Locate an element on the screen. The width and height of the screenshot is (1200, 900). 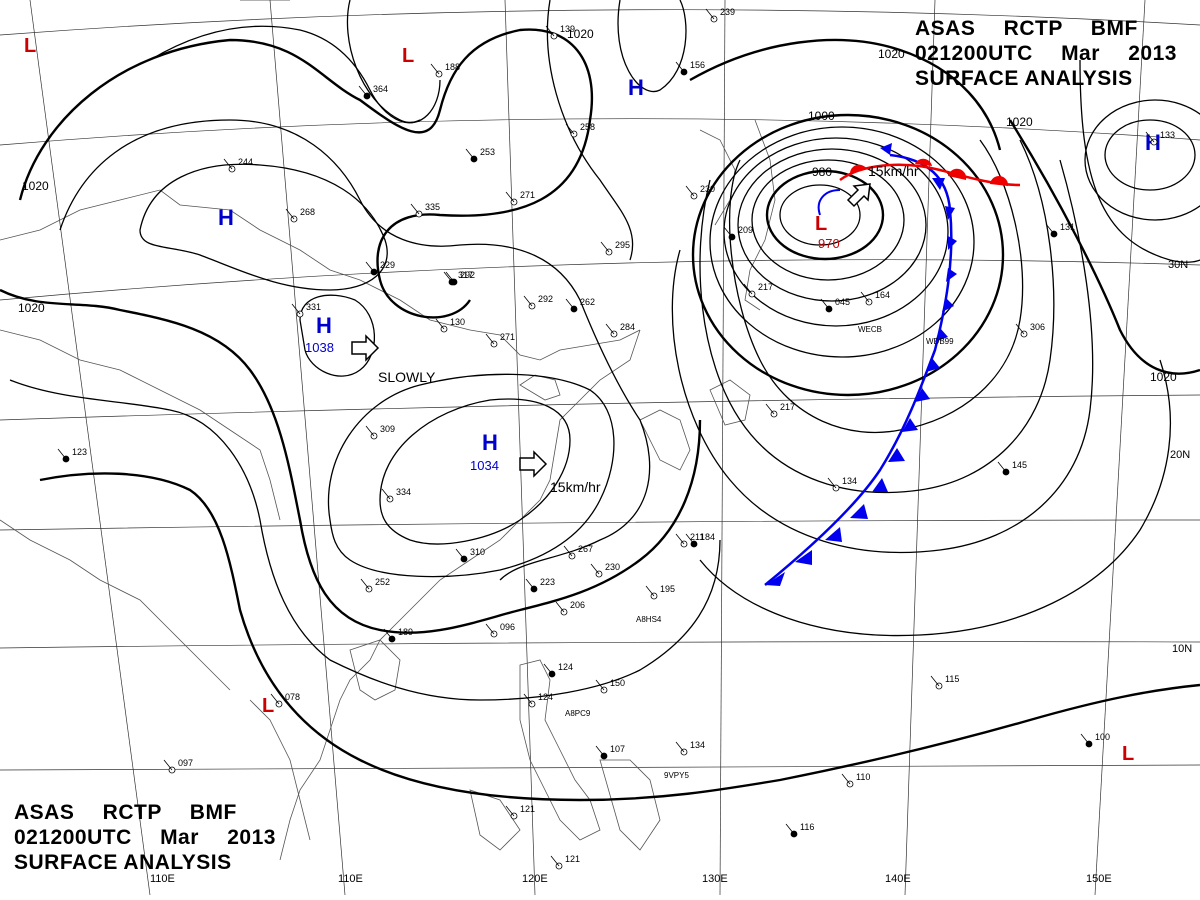
latitude-label: 20N is located at coordinates (1180, 455).